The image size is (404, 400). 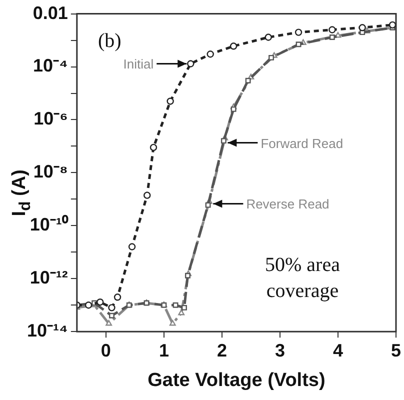 I want to click on x-tick-label: 1, so click(x=163, y=350).